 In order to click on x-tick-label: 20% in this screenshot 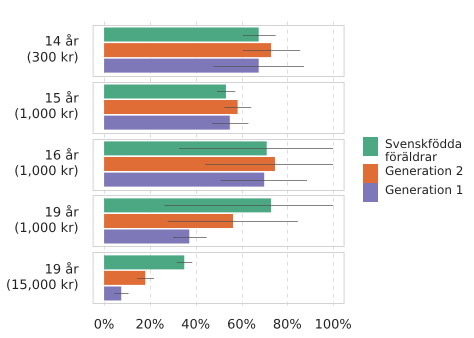, I will do `click(149, 325)`.